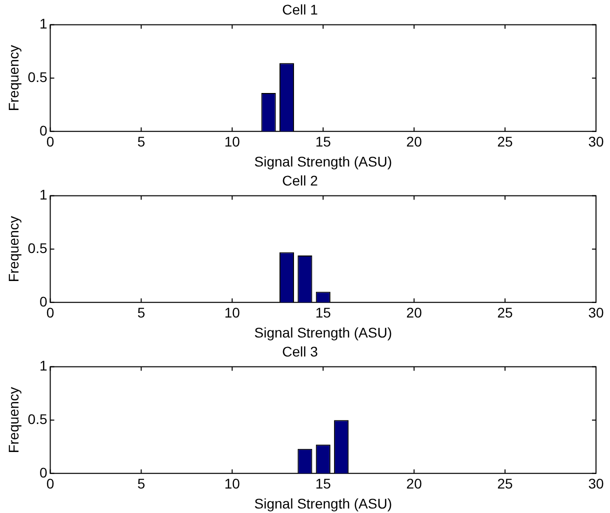 The width and height of the screenshot is (610, 513). Describe the element at coordinates (300, 9) in the screenshot. I see `chart-title: Cell 1` at that location.